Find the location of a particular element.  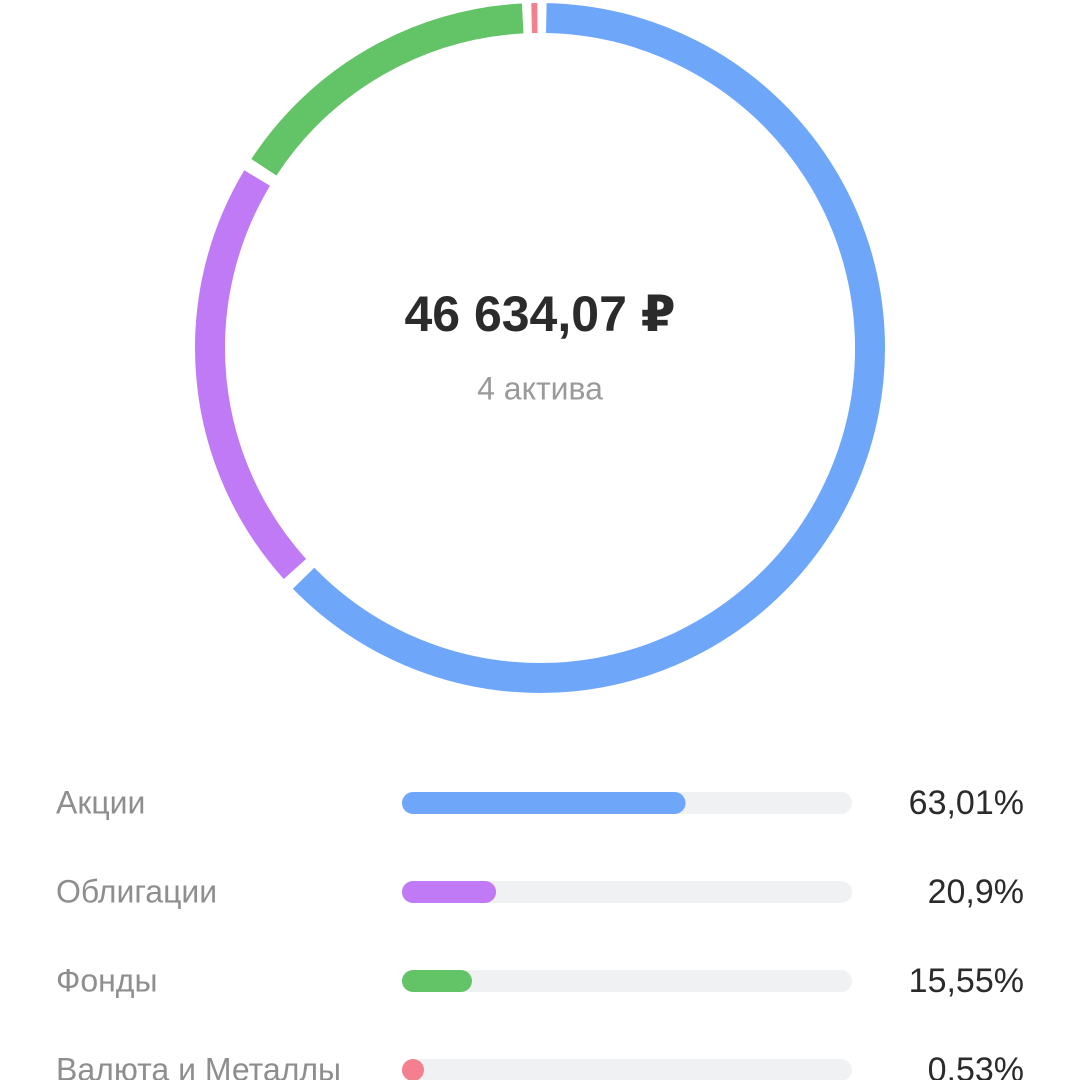

percent-label: 15,55% is located at coordinates (966, 981).